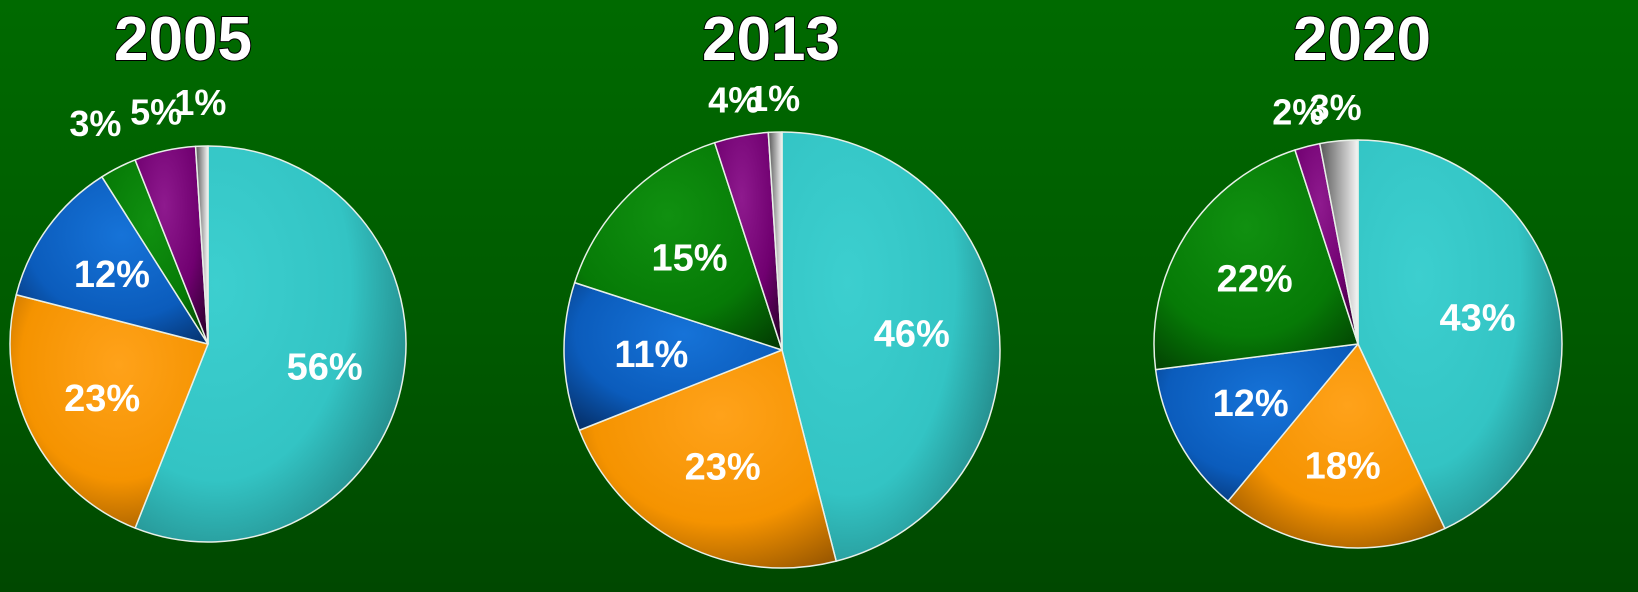 This screenshot has width=1638, height=592. What do you see at coordinates (1477, 318) in the screenshot?
I see `slice-label: 43%` at bounding box center [1477, 318].